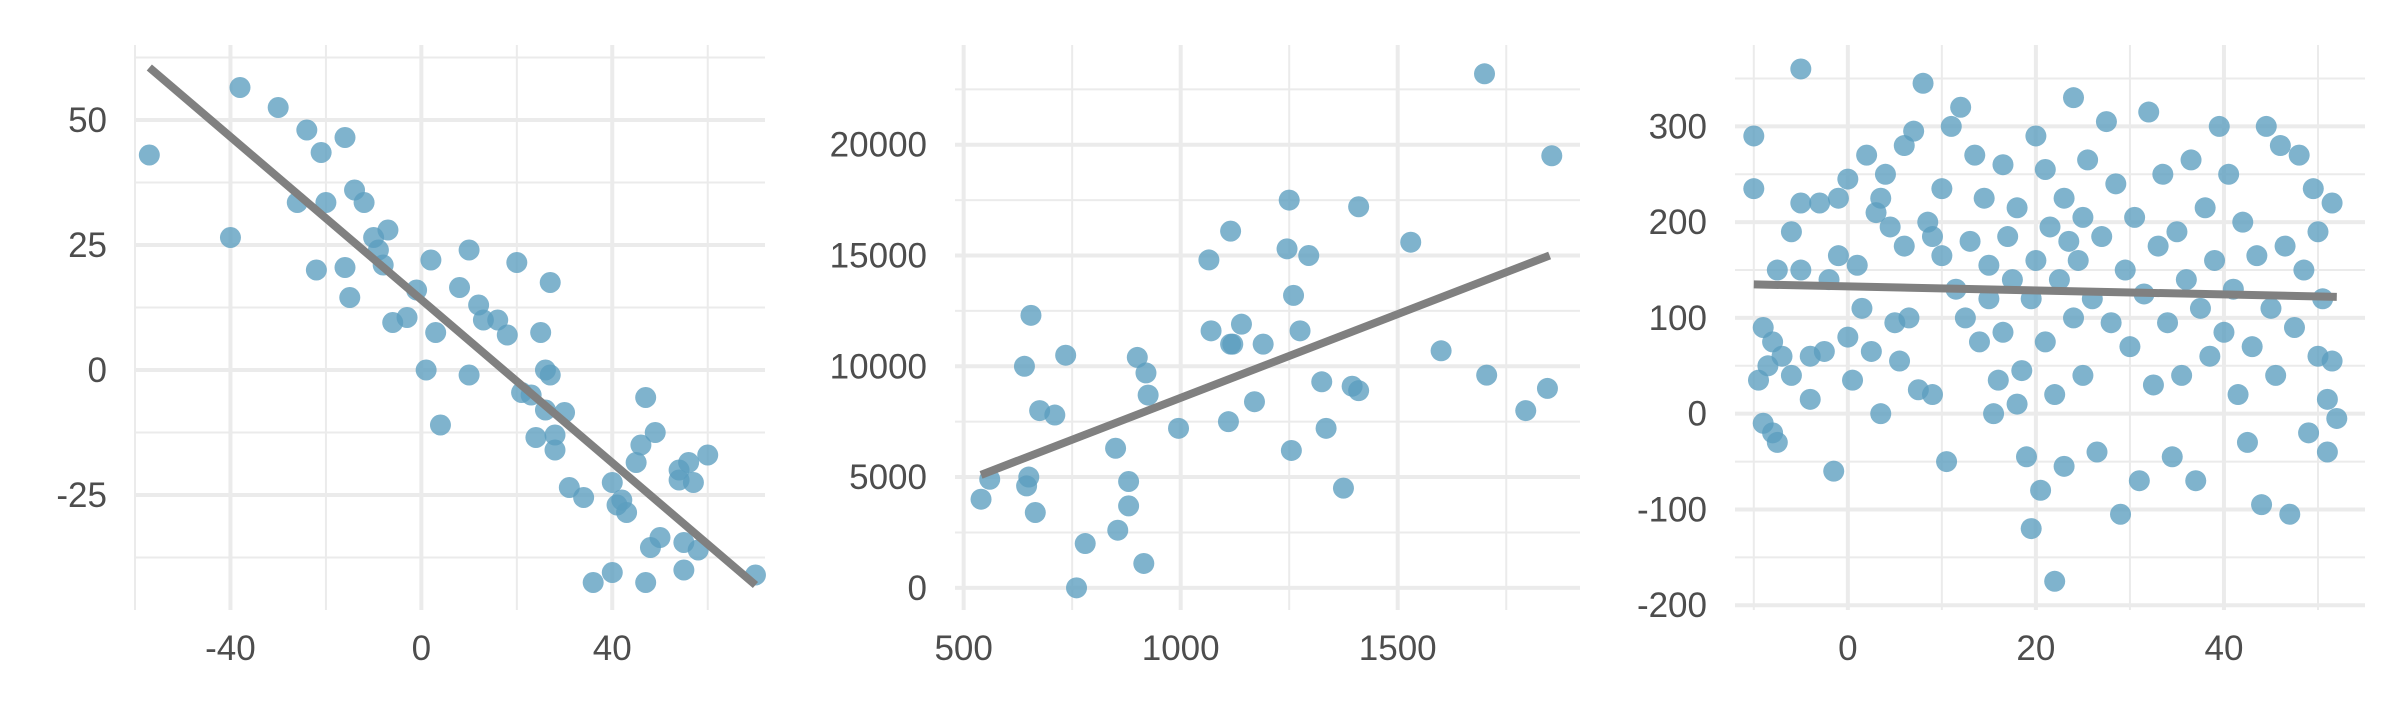 The width and height of the screenshot is (2400, 720). Describe the element at coordinates (1678, 222) in the screenshot. I see `y-tick-label-right: 200` at that location.